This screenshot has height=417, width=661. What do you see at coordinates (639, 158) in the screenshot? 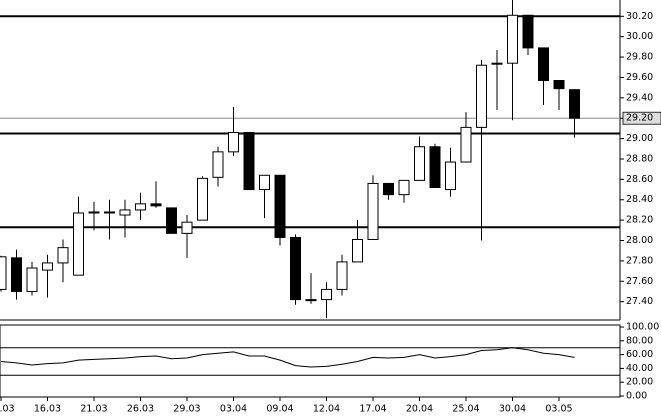
I see `y-tick-label: 28.80` at bounding box center [639, 158].